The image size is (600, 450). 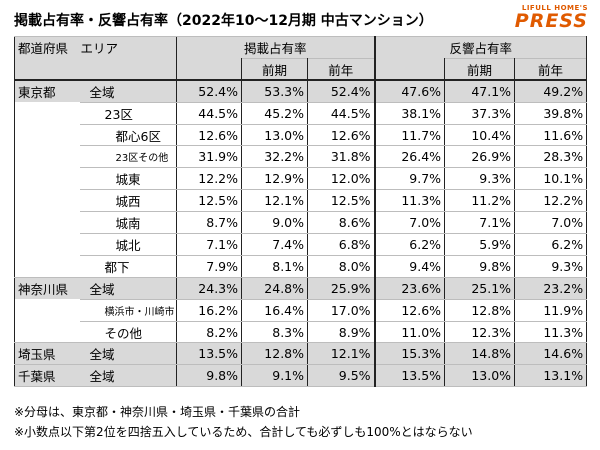 What do you see at coordinates (341, 376) in the screenshot?
I see `value-cell: 9.5%` at bounding box center [341, 376].